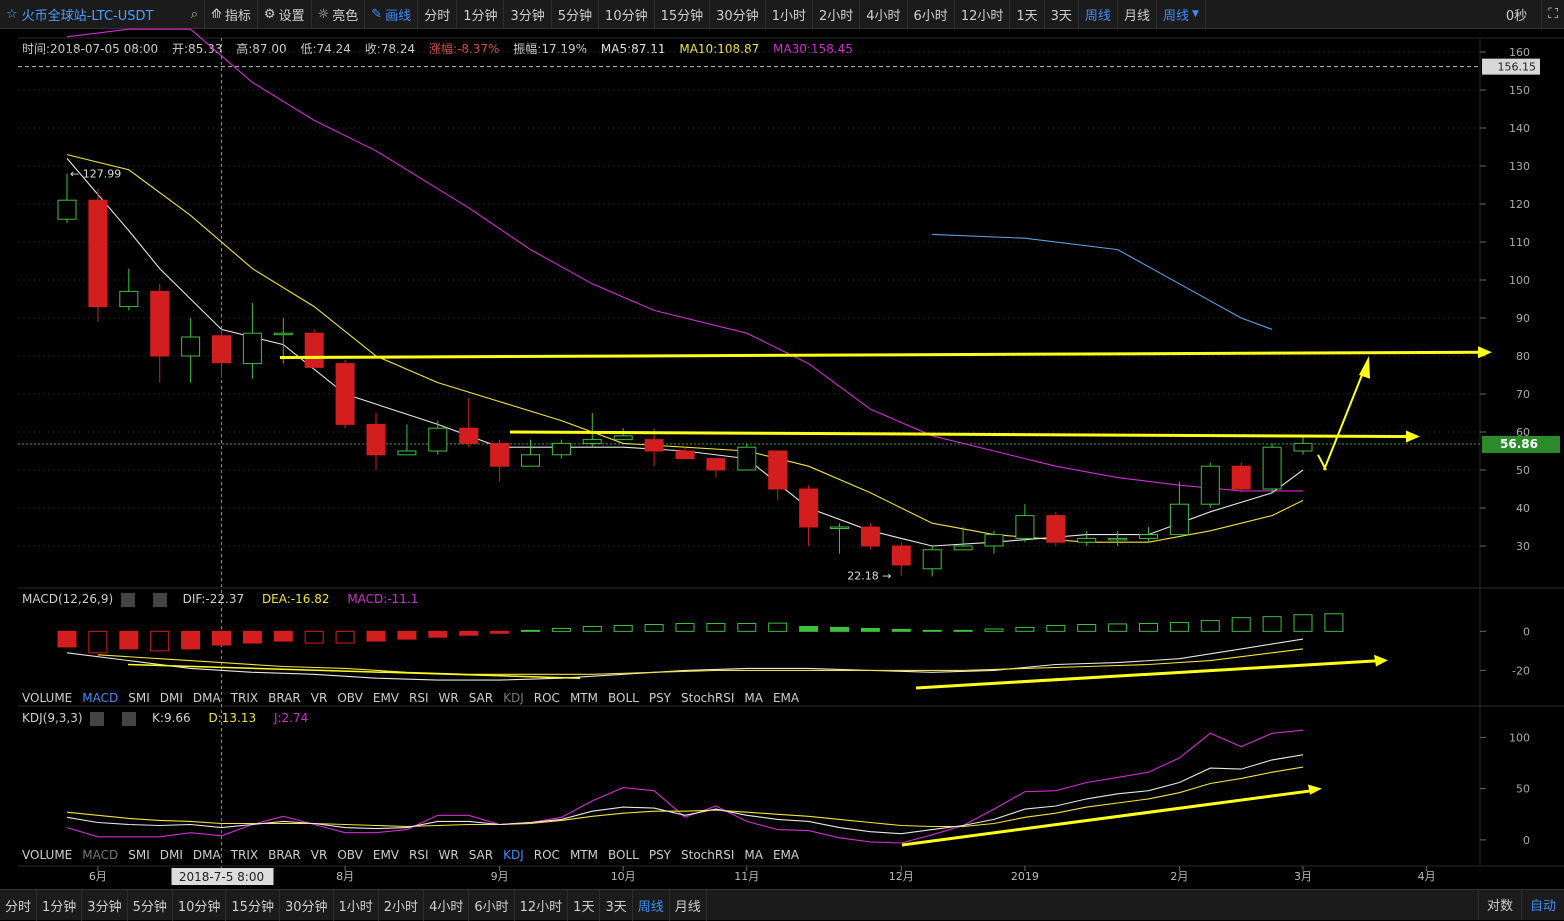  Describe the element at coordinates (12, 14) in the screenshot. I see `star-icon: ☆` at that location.